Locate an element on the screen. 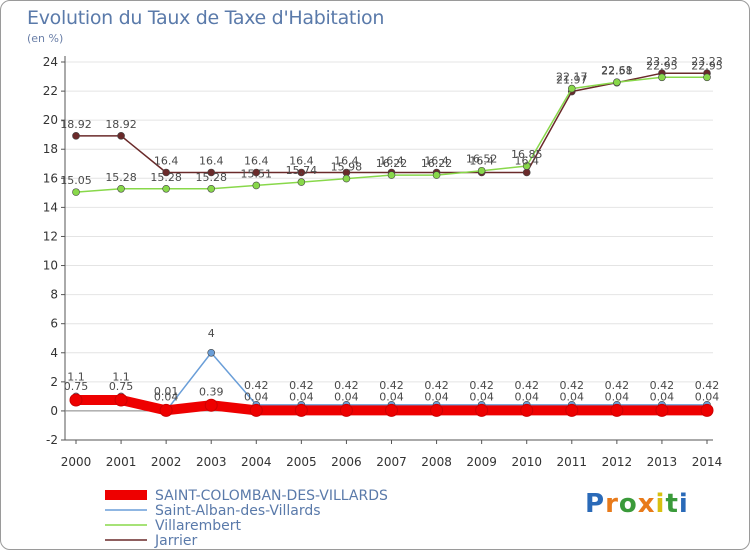 This screenshot has width=750, height=550. data-label-villarembert: 22.61 is located at coordinates (617, 70).